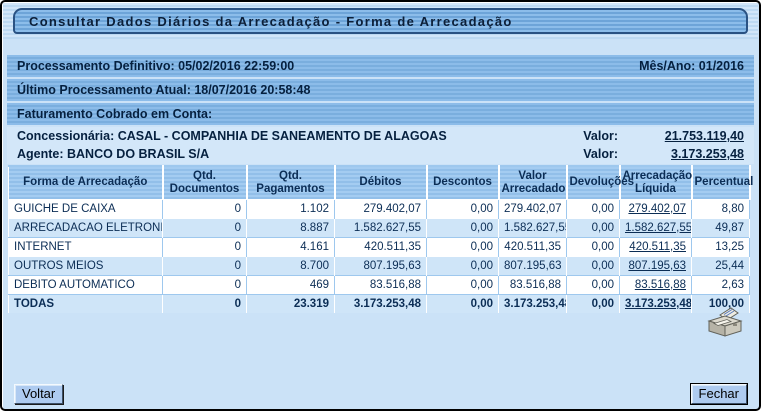 The width and height of the screenshot is (761, 411). What do you see at coordinates (720, 227) in the screenshot?
I see `percentual-cell: 49,87` at bounding box center [720, 227].